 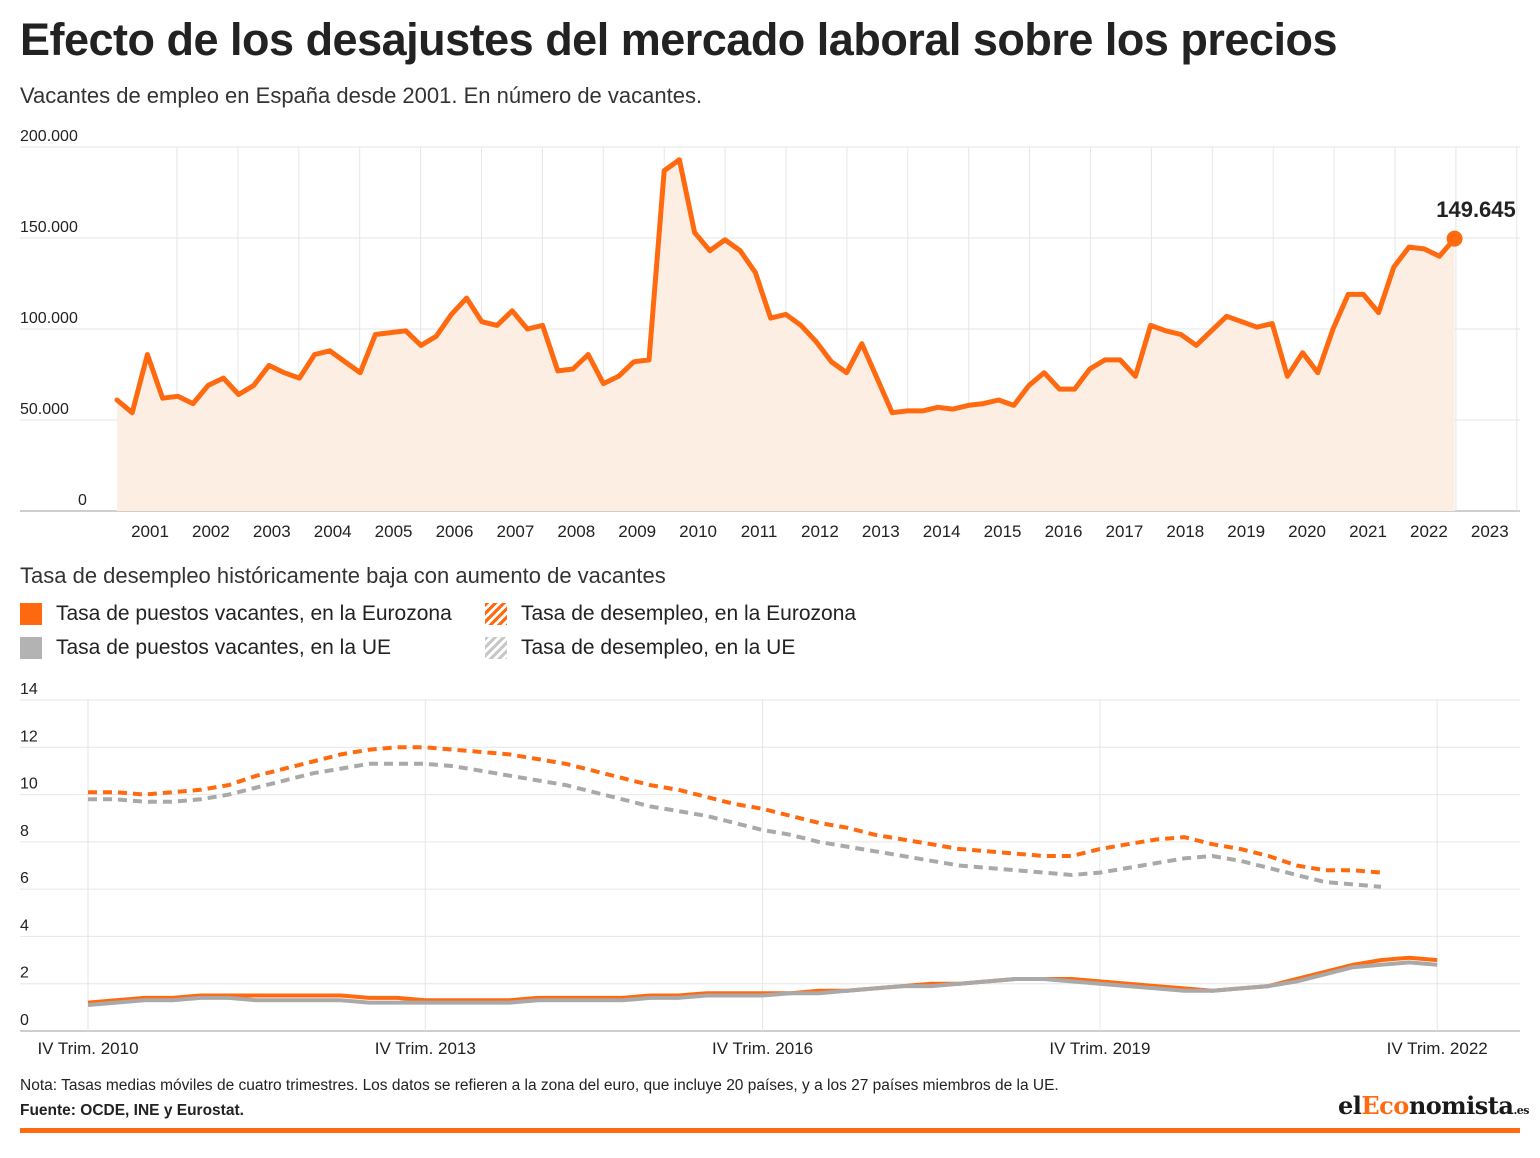 I want to click on x-tick-label: 2005, so click(x=394, y=531).